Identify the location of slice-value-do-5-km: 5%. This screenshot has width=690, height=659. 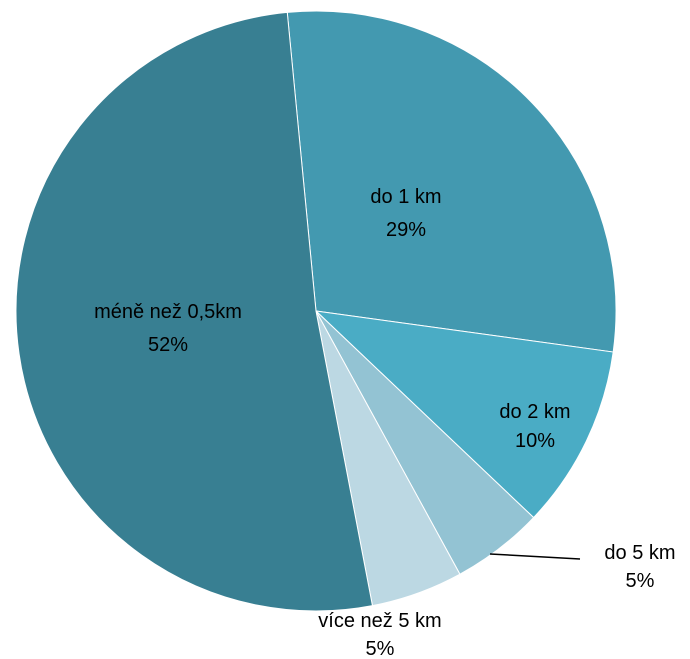
(640, 581).